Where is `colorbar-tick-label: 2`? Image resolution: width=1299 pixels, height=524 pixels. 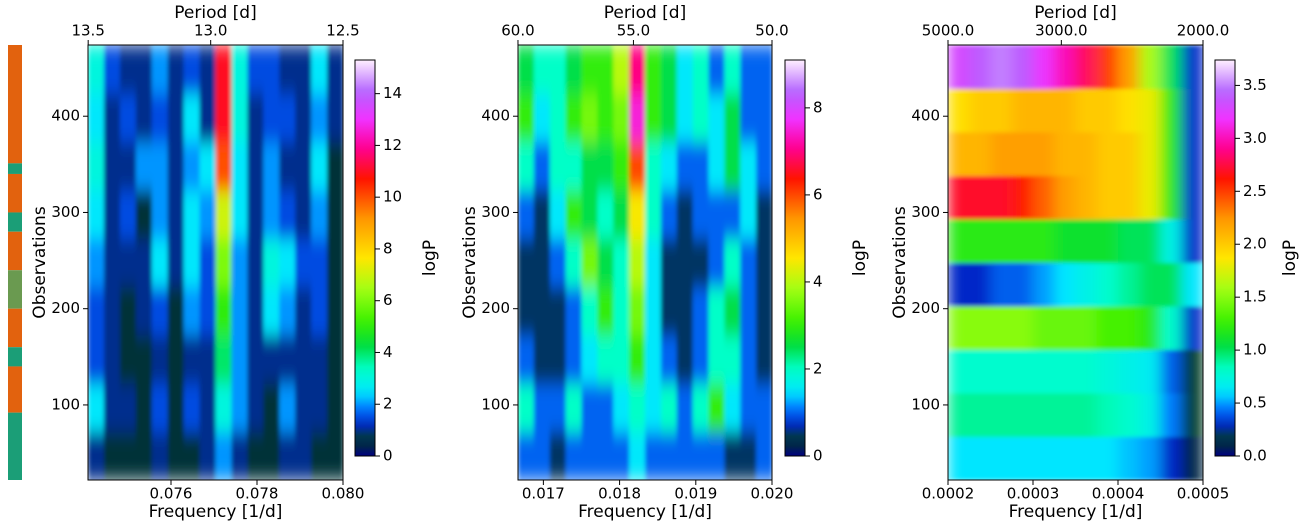
colorbar-tick-label: 2 is located at coordinates (388, 404).